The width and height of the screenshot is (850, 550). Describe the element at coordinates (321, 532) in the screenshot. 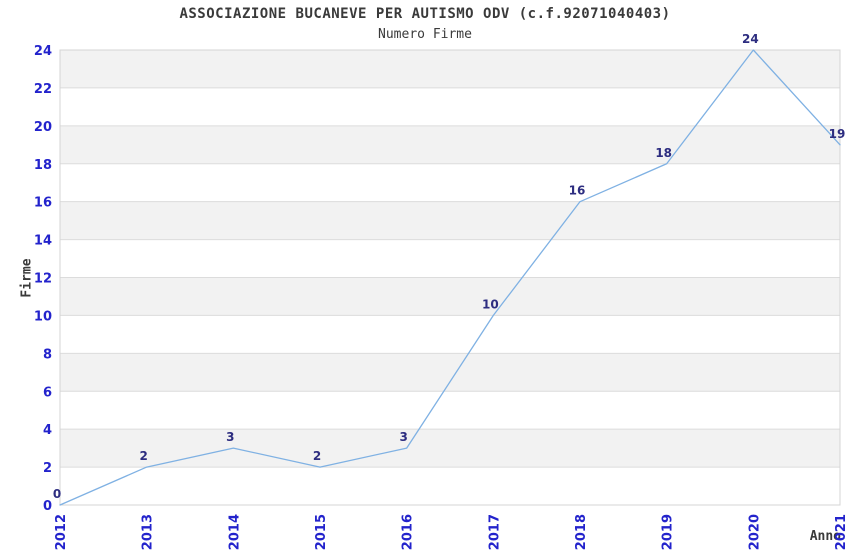

I see `svg-text: 2015` at that location.